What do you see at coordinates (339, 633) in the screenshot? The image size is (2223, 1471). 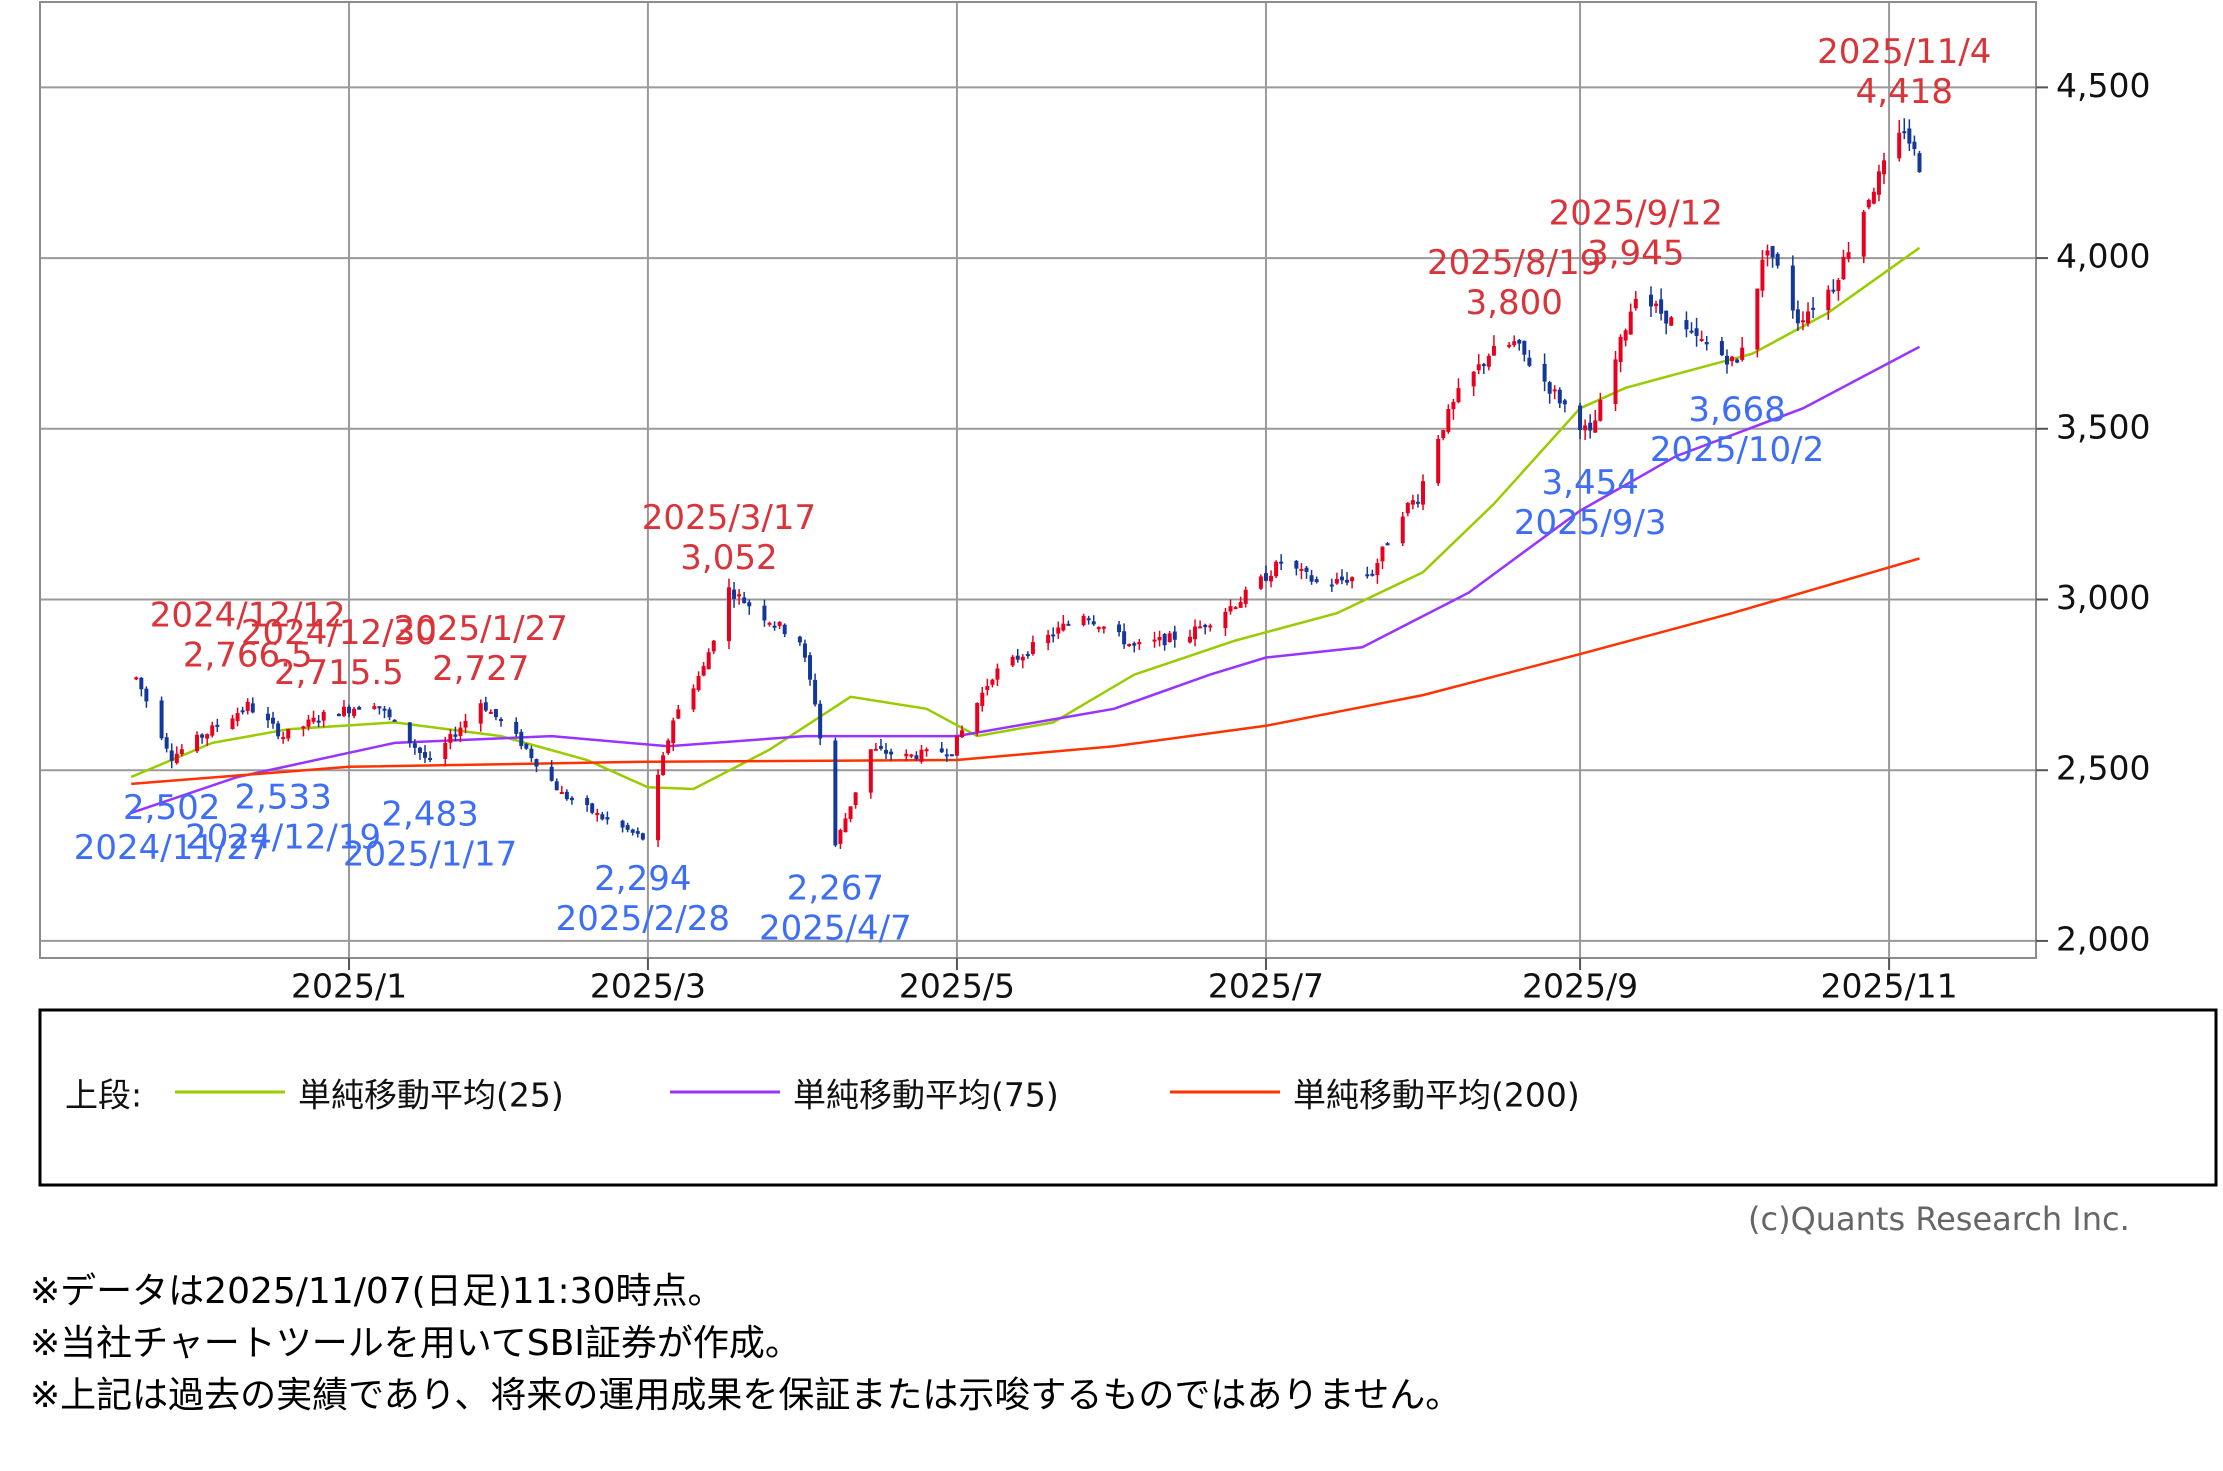 I see `annotation-high-line1: 2024/12/30` at bounding box center [339, 633].